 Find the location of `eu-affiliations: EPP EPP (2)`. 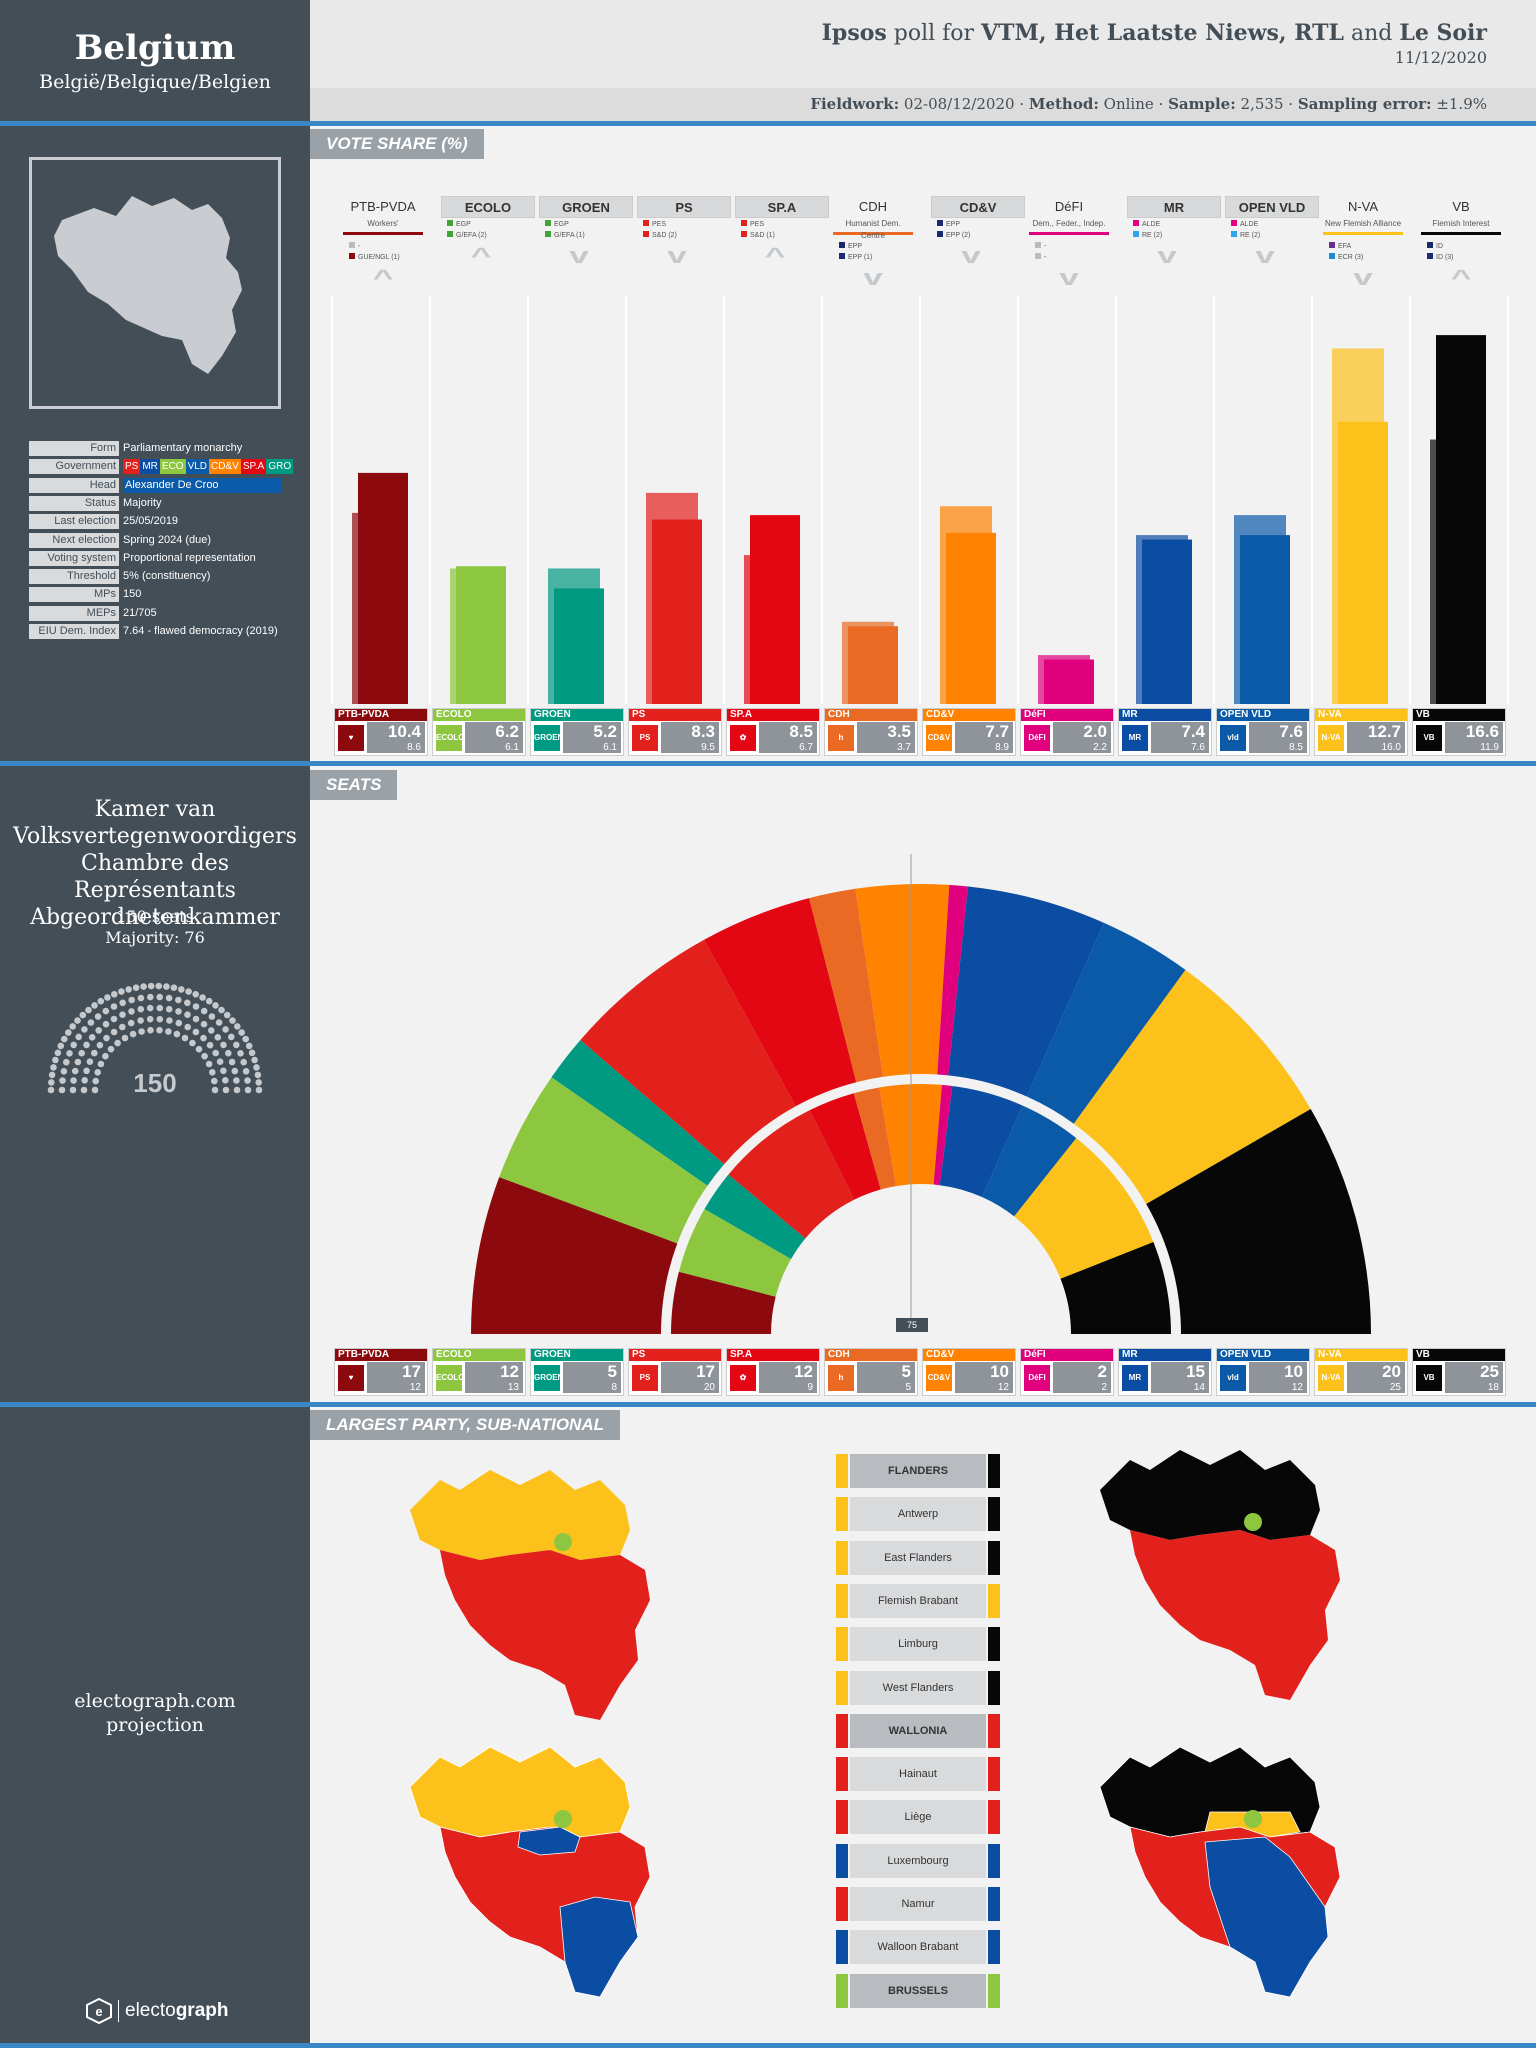

eu-affiliations: EPP EPP (2) is located at coordinates (971, 230).